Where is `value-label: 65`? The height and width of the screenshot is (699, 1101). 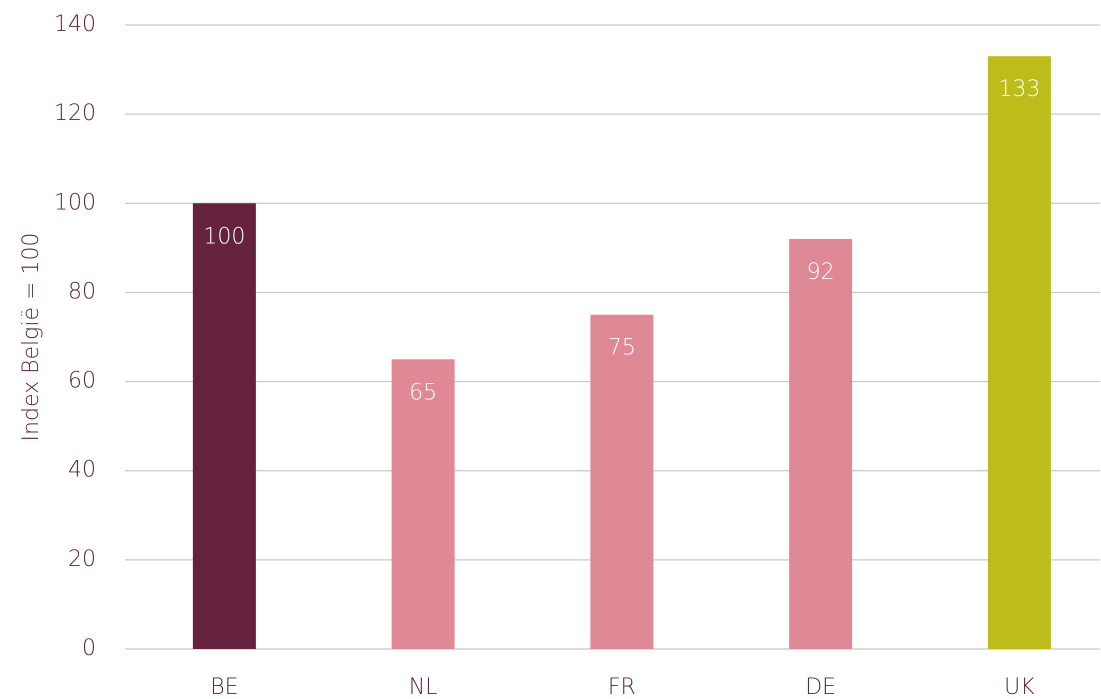
value-label: 65 is located at coordinates (423, 392).